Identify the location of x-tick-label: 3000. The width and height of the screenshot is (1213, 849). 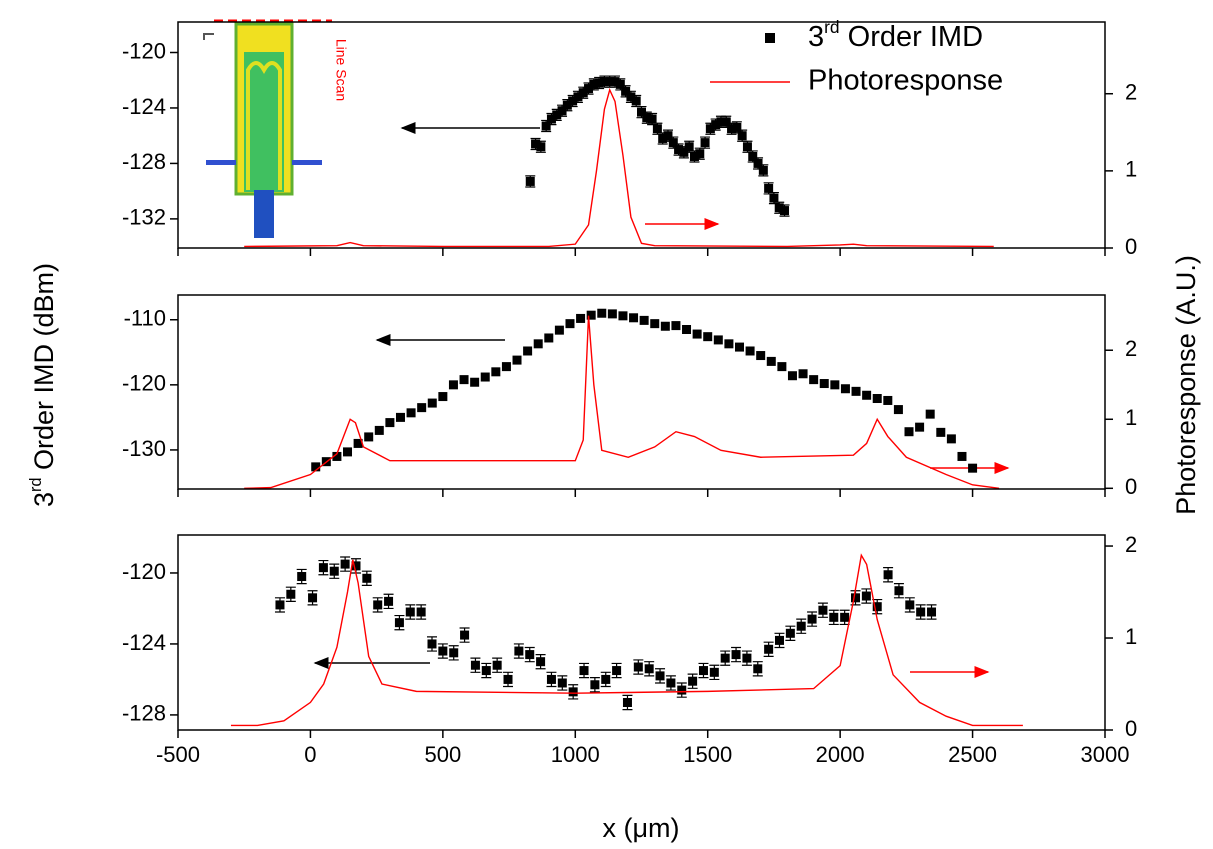
(1105, 754).